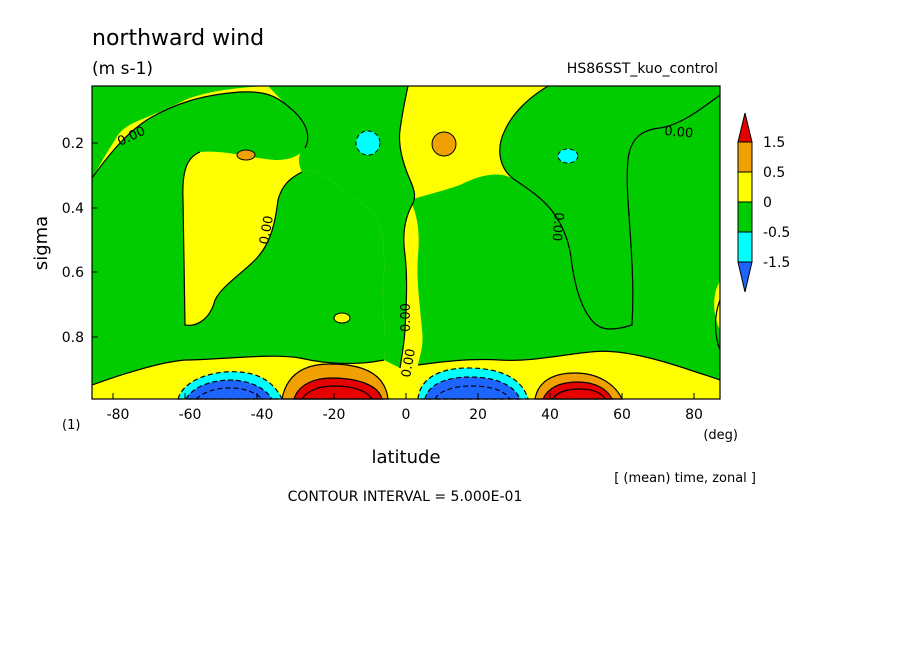  Describe the element at coordinates (73, 144) in the screenshot. I see `y-tick-label: 0.2` at that location.